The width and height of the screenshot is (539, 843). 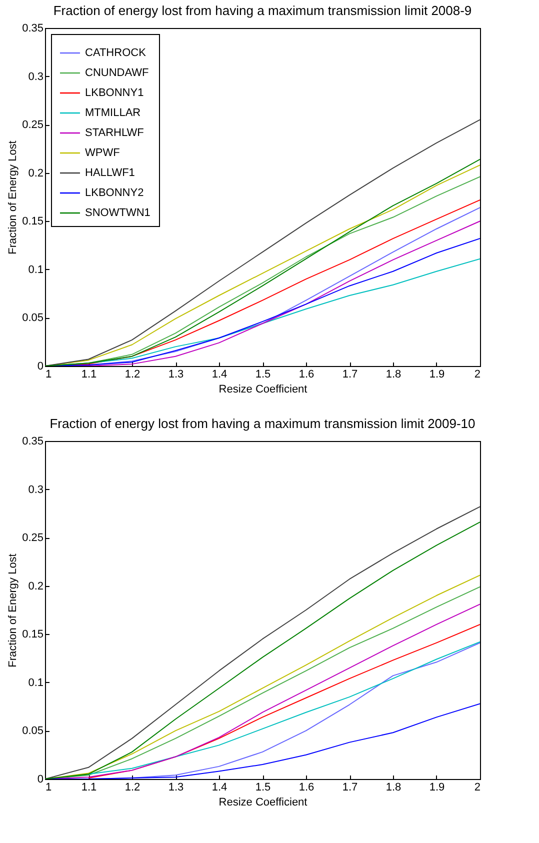 What do you see at coordinates (262, 10) in the screenshot?
I see `chart-title: Fraction of energy lost from having a maximum transmission limit 2008-9` at bounding box center [262, 10].